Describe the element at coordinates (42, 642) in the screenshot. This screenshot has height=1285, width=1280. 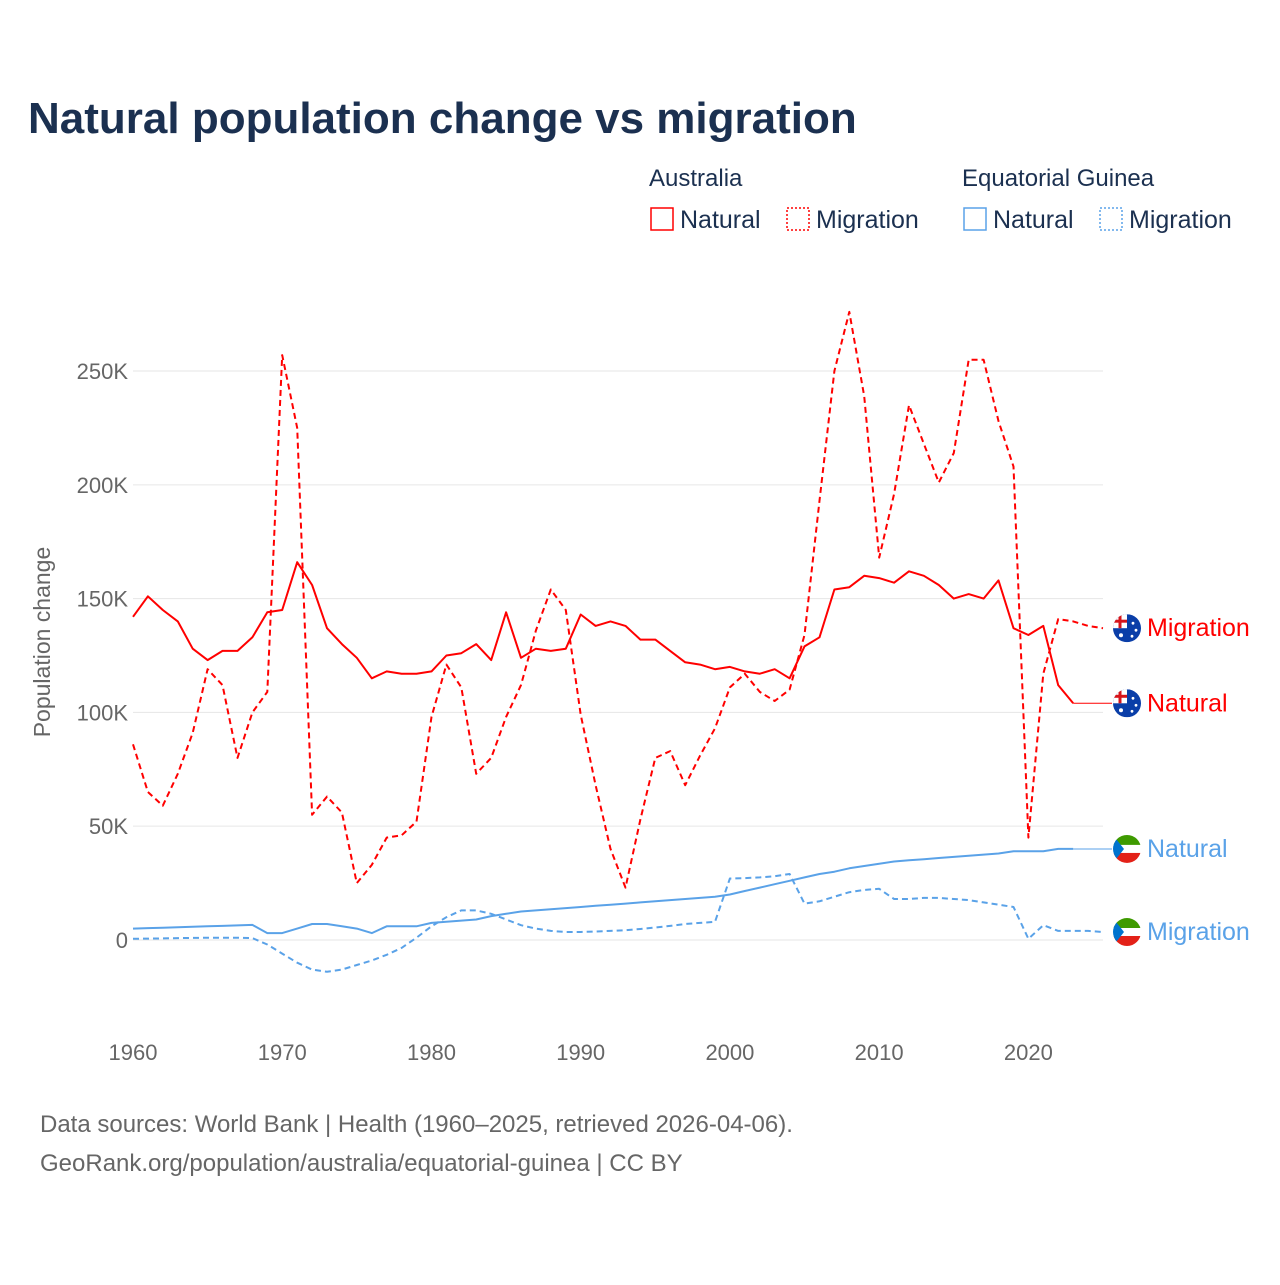
I see `y-axis-label: Population change` at that location.